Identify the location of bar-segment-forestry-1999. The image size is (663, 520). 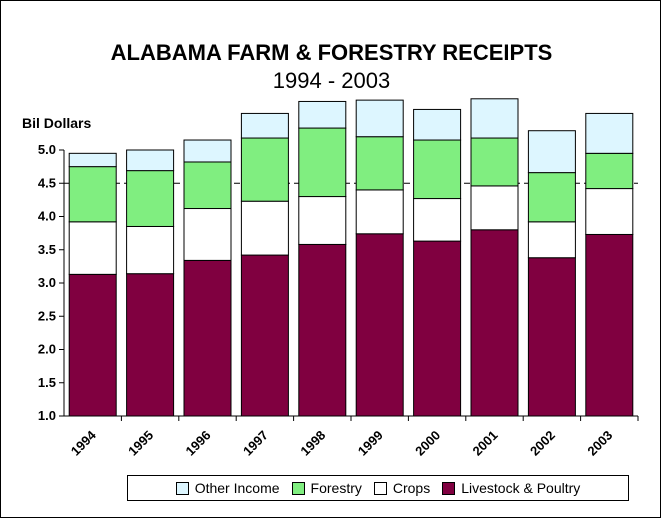
(379, 163).